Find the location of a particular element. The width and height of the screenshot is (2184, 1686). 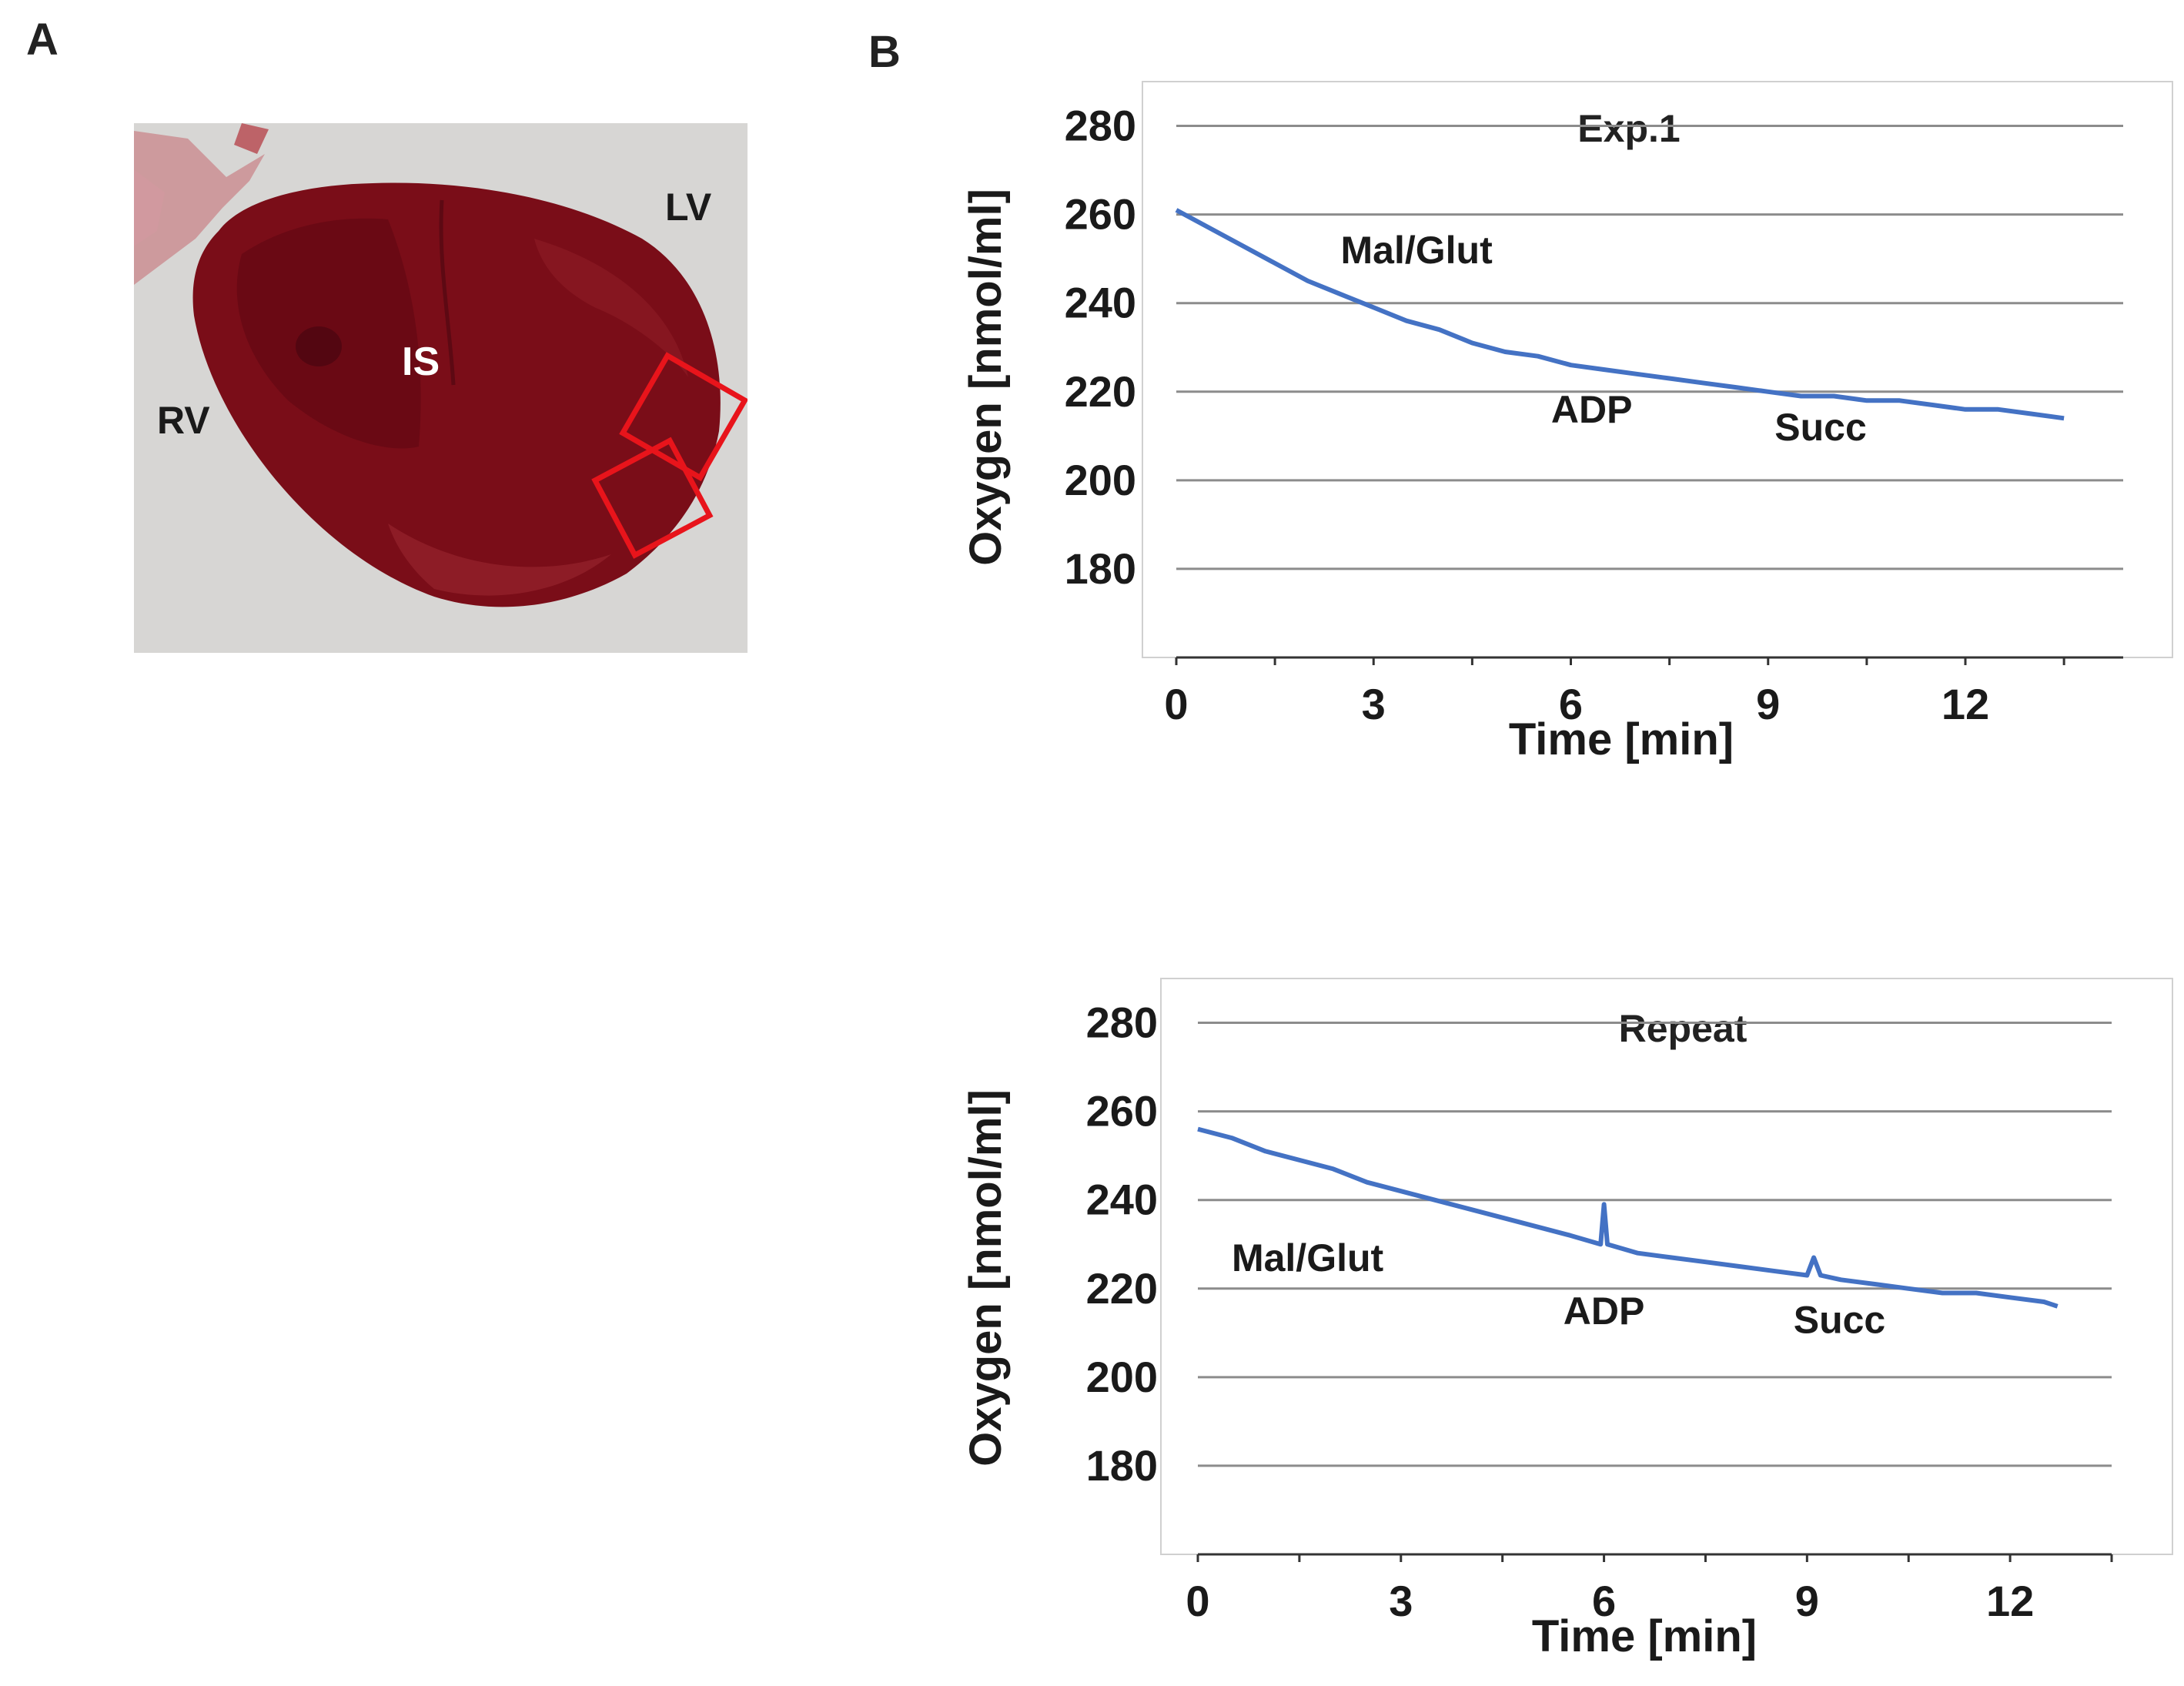

septum-line is located at coordinates (447, 292).